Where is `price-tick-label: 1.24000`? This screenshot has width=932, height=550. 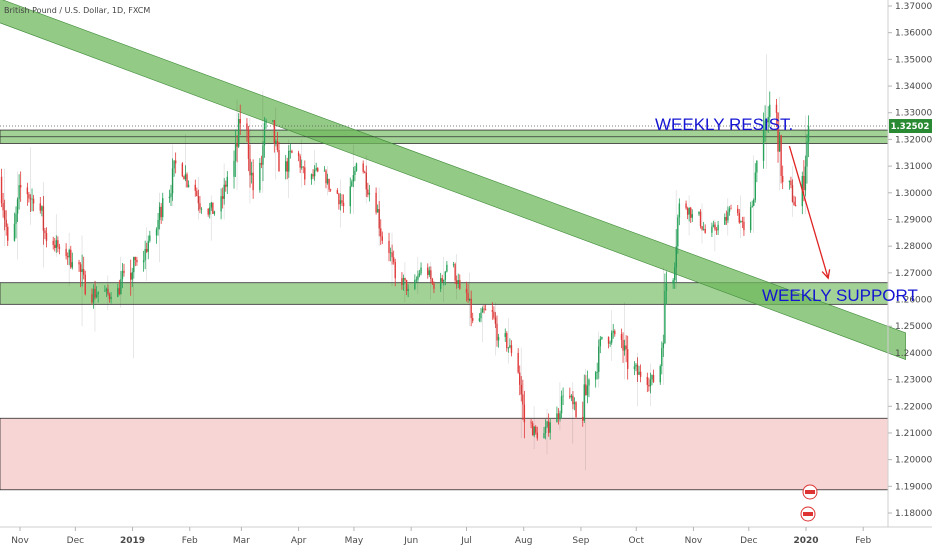
price-tick-label: 1.24000 is located at coordinates (913, 354).